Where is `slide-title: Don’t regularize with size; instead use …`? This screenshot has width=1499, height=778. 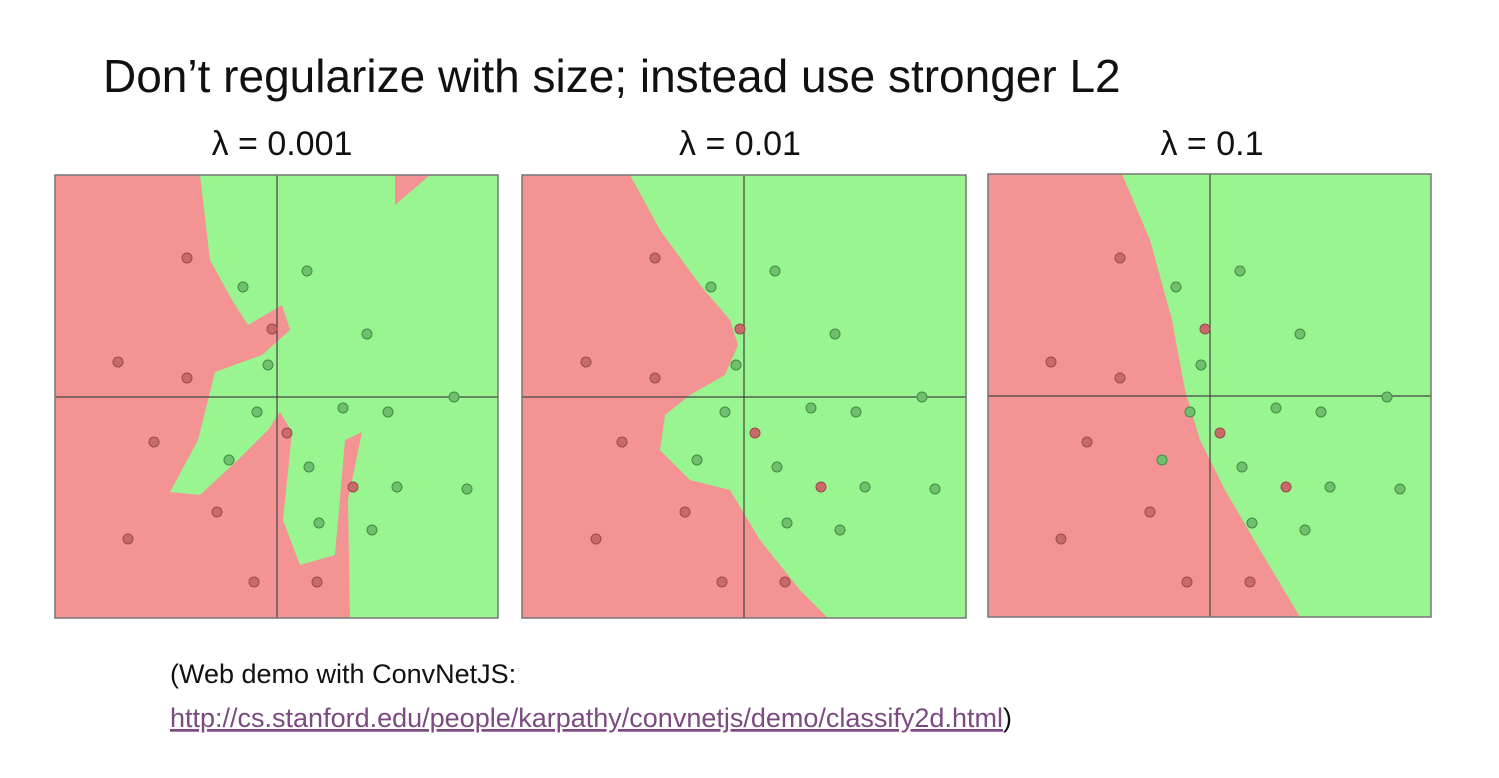 slide-title: Don’t regularize with size; instead use … is located at coordinates (612, 76).